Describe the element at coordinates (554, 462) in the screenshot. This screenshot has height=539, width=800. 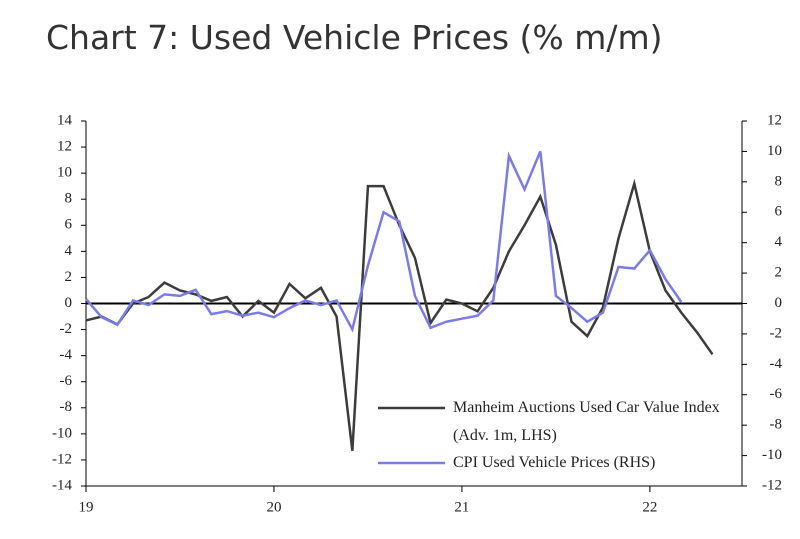
I see `legend-label: CPI Used Vehicle Prices (RHS)` at that location.